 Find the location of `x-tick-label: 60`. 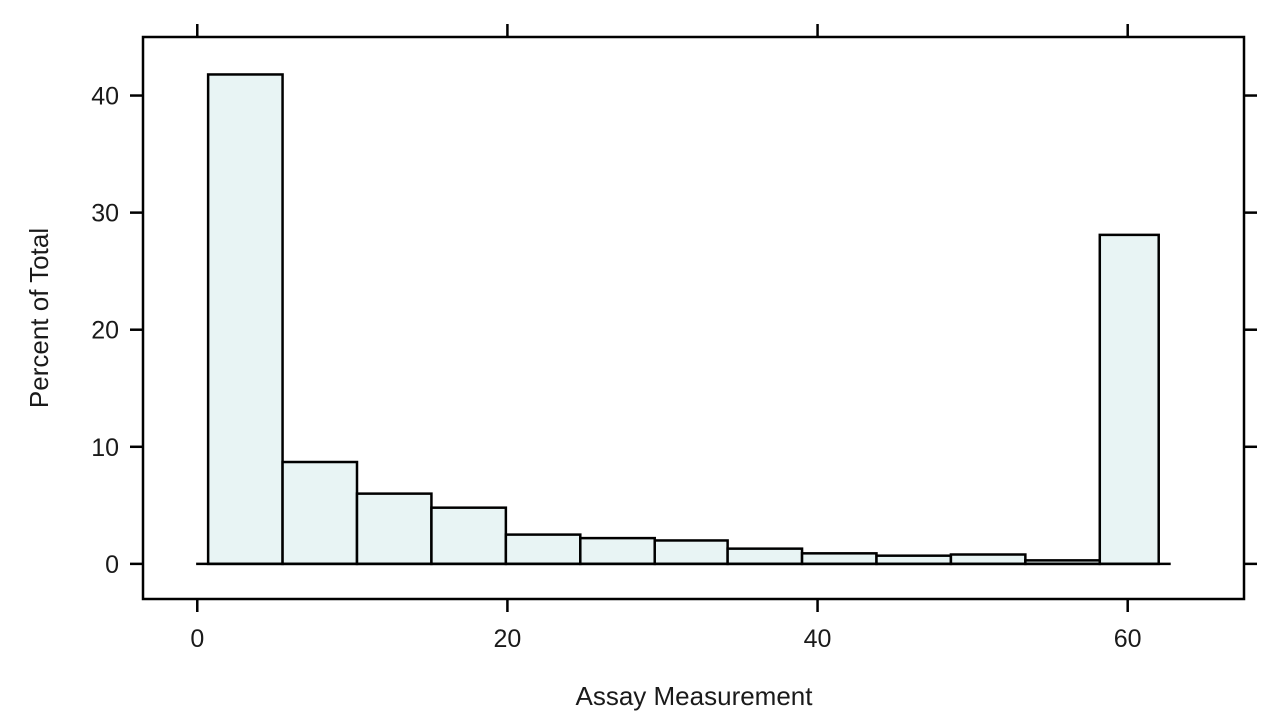

x-tick-label: 60 is located at coordinates (1128, 639).